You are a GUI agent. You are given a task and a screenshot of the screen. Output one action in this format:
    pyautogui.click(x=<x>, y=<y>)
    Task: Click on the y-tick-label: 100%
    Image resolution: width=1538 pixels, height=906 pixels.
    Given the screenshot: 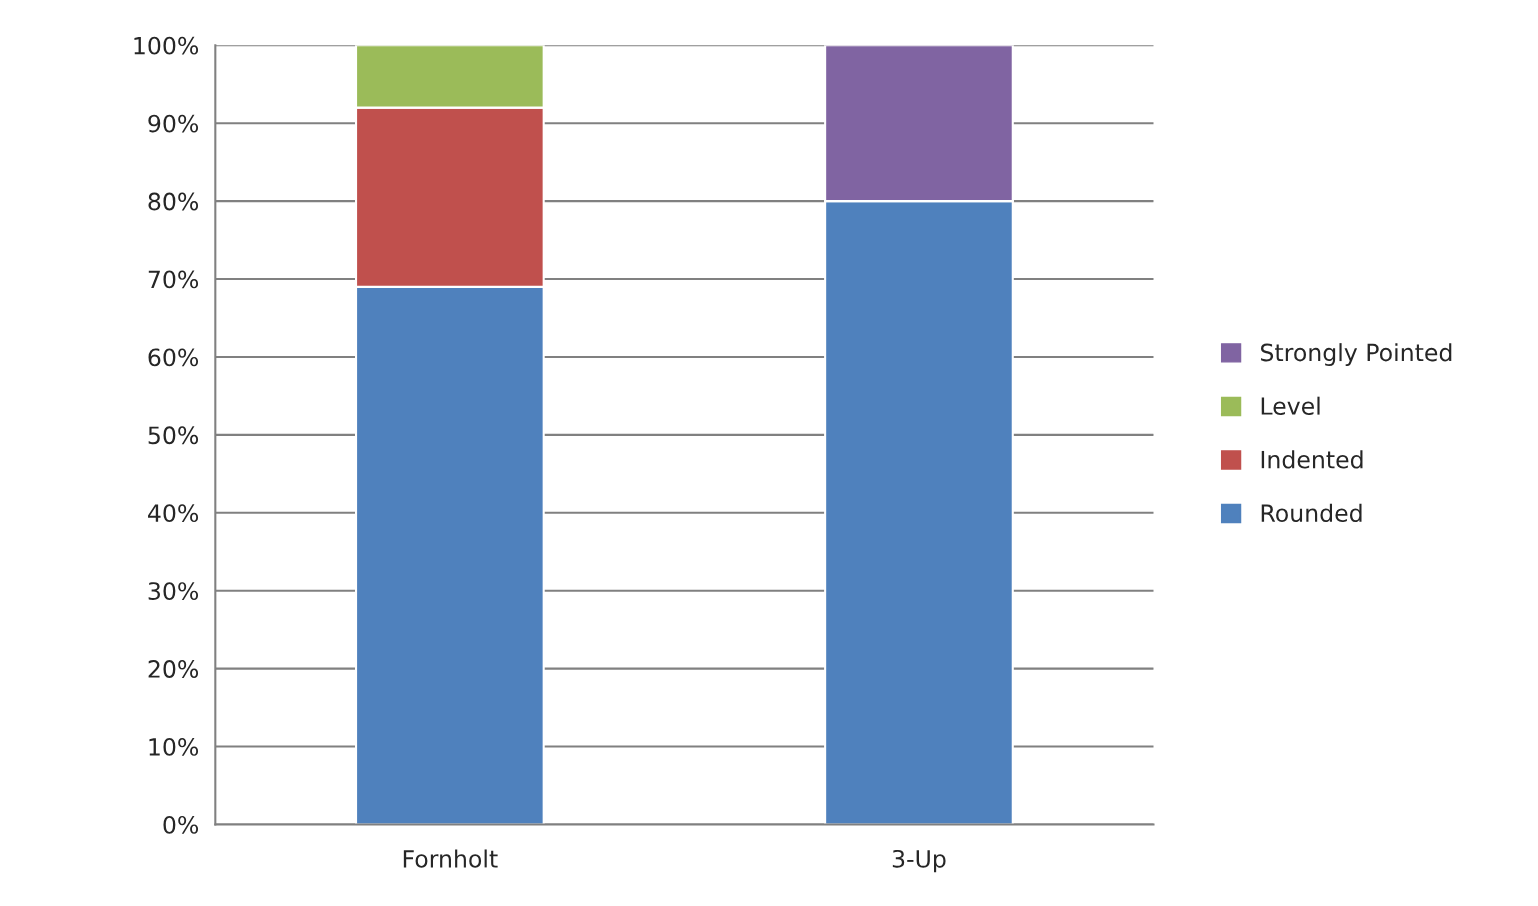 What is the action you would take?
    pyautogui.click(x=166, y=45)
    